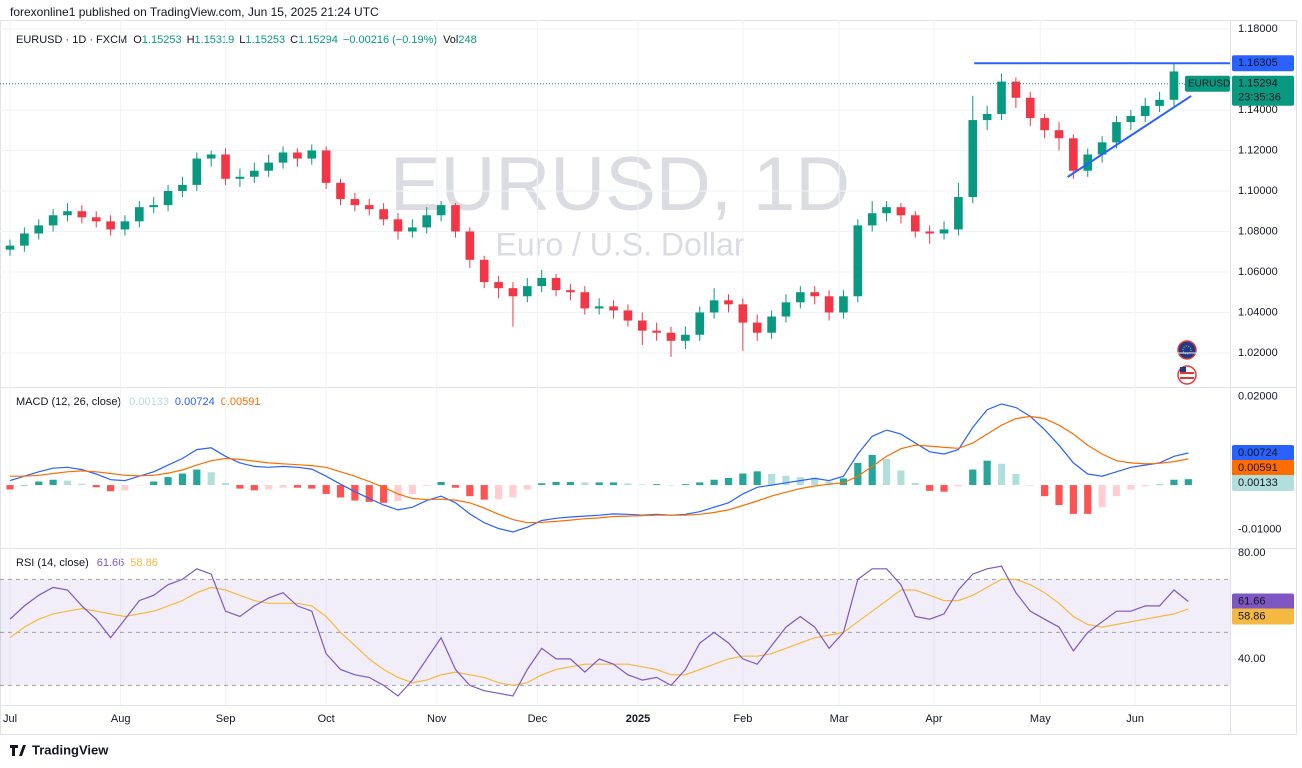  I want to click on x-tick-label: Oct, so click(326, 719).